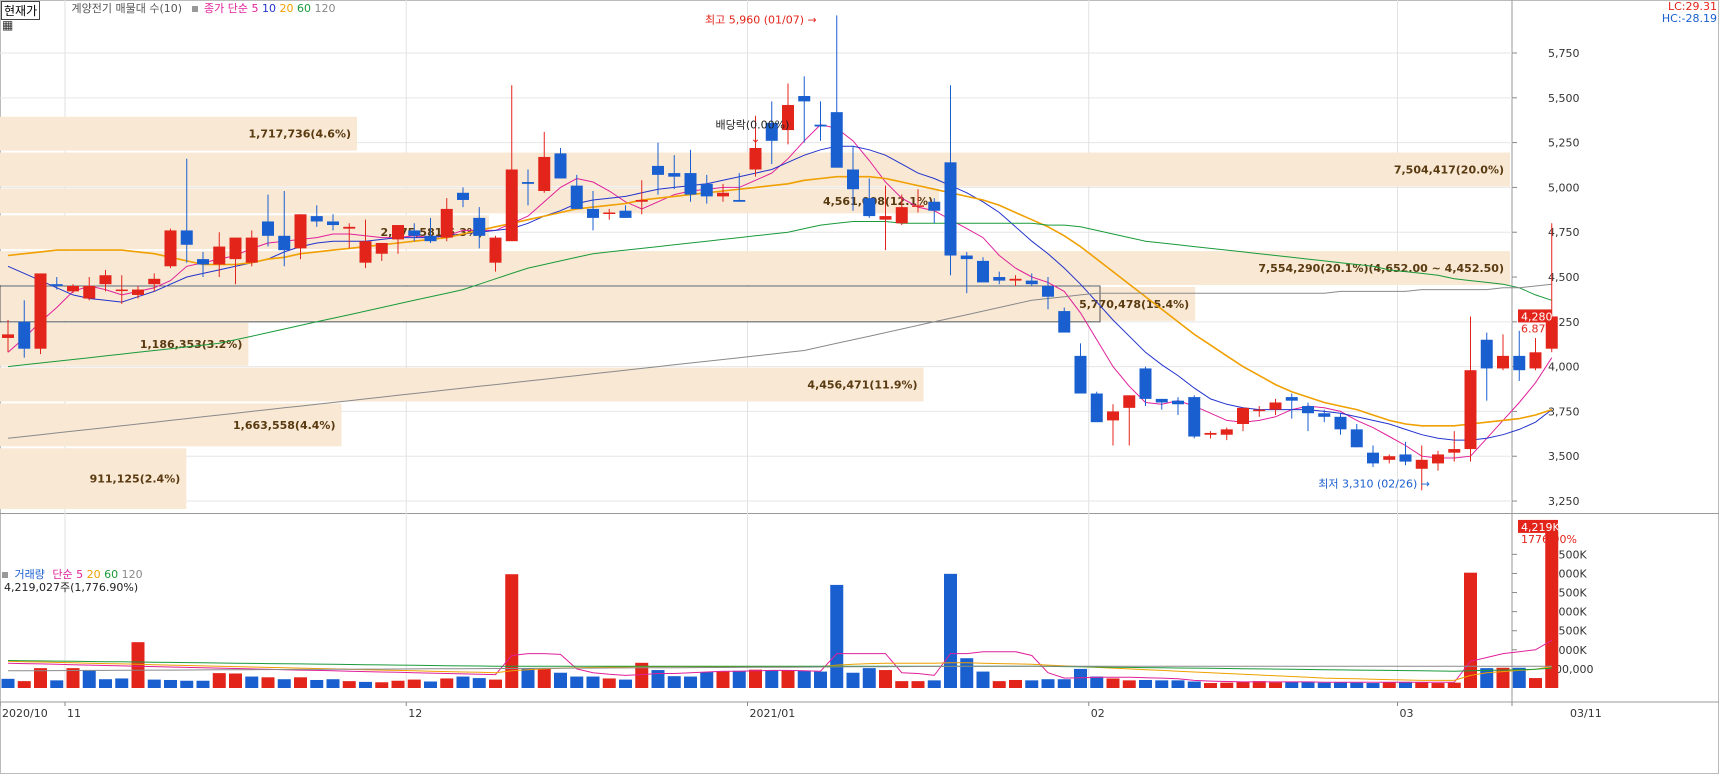  What do you see at coordinates (1098, 713) in the screenshot?
I see `x-axis-label: 02` at bounding box center [1098, 713].